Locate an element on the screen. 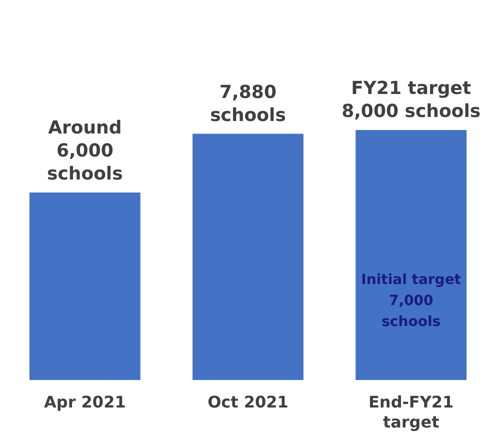  annotation: Initial target 7,000 schools is located at coordinates (411, 301).